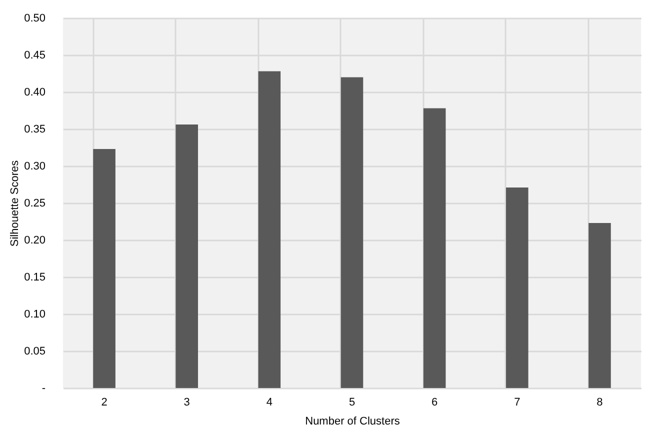 This screenshot has height=434, width=651. I want to click on x-tick-label: 4, so click(269, 402).